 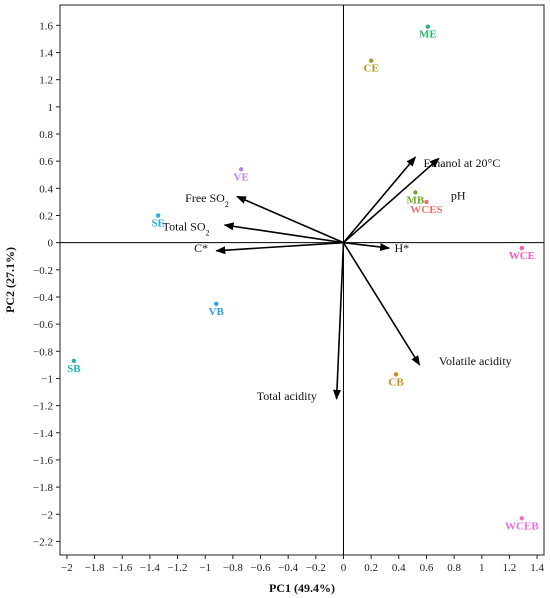 I want to click on x-tick-label: −0.4, so click(x=288, y=568).